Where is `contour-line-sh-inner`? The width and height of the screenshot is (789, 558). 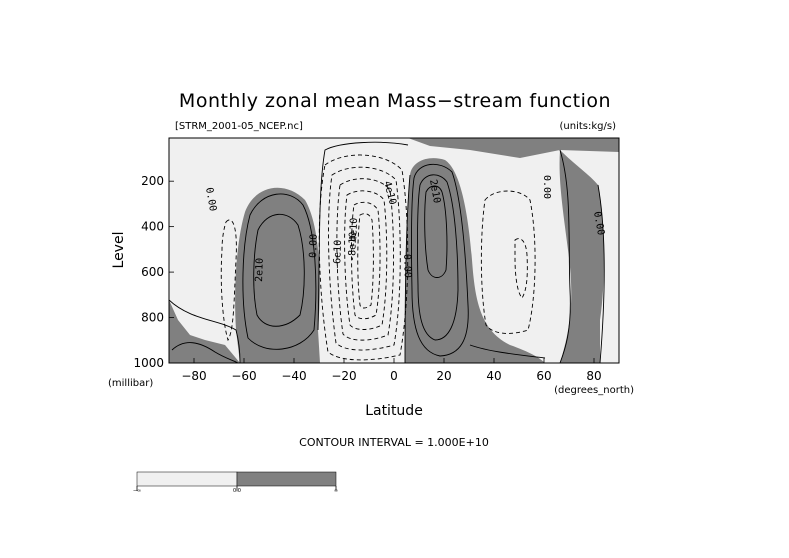 contour-line-sh-inner is located at coordinates (279, 270).